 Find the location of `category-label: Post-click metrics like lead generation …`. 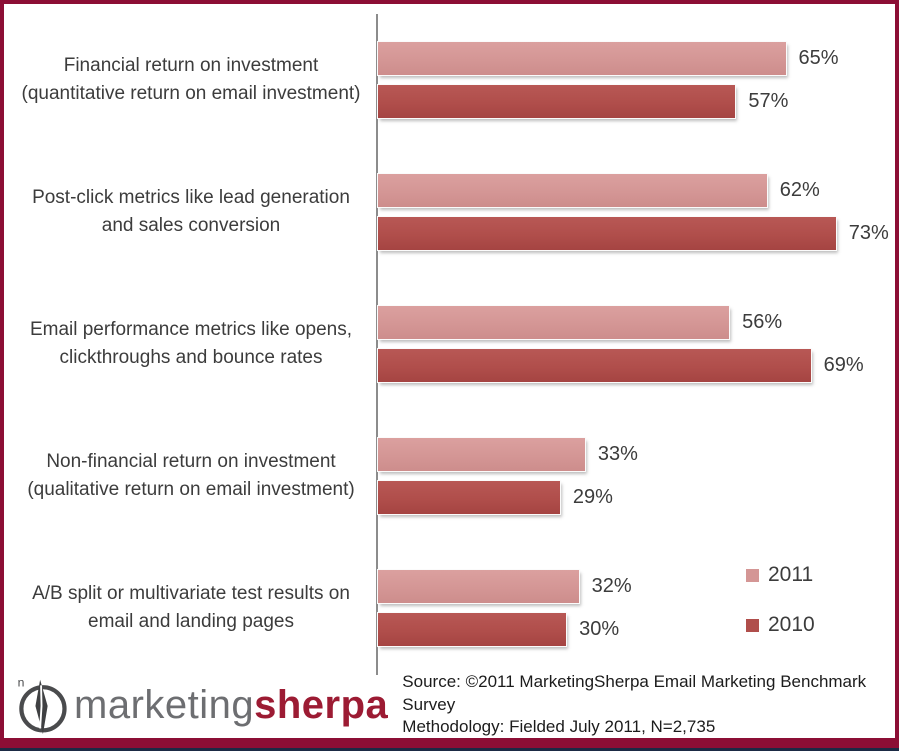

category-label: Post-click metrics like lead generation … is located at coordinates (191, 211).